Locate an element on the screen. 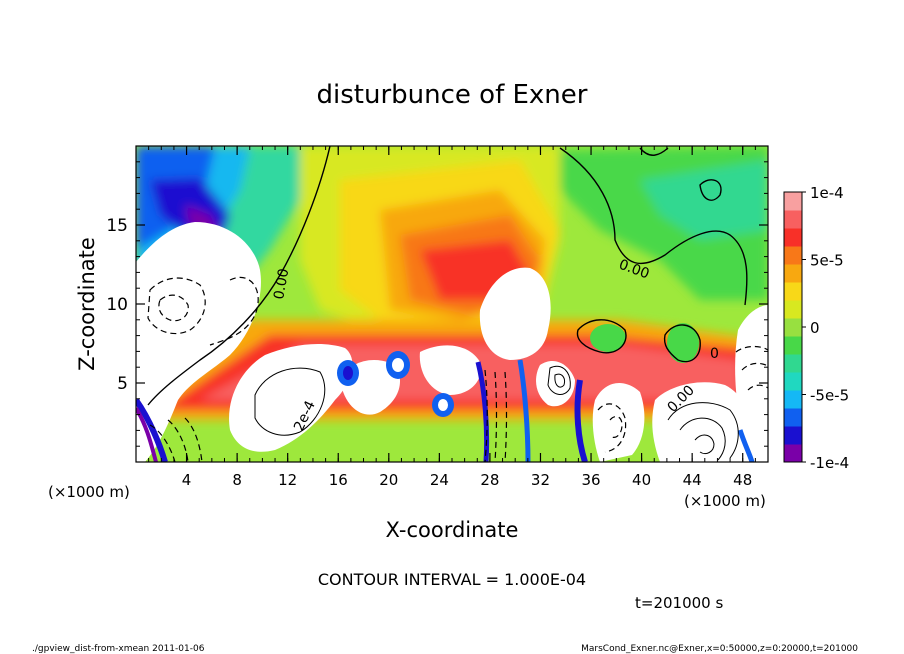 This screenshot has height=654, width=904. x-tick-label: 28 is located at coordinates (489, 480).